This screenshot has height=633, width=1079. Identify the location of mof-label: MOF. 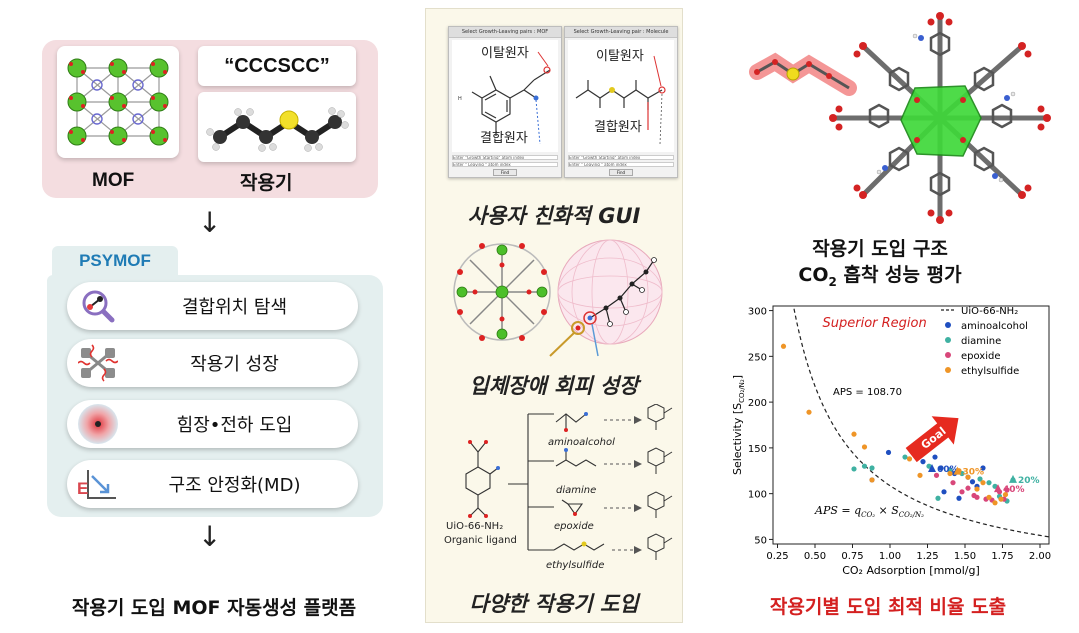
(113, 180).